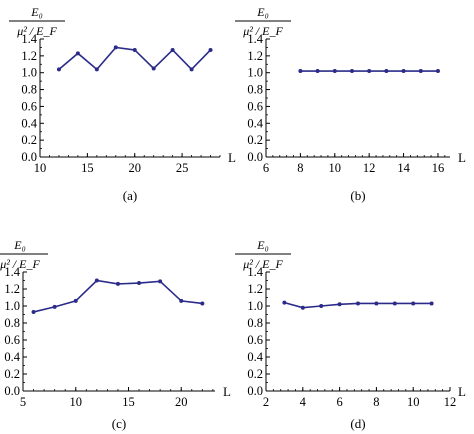  Describe the element at coordinates (119, 423) in the screenshot. I see `panel-caption: (c)` at that location.